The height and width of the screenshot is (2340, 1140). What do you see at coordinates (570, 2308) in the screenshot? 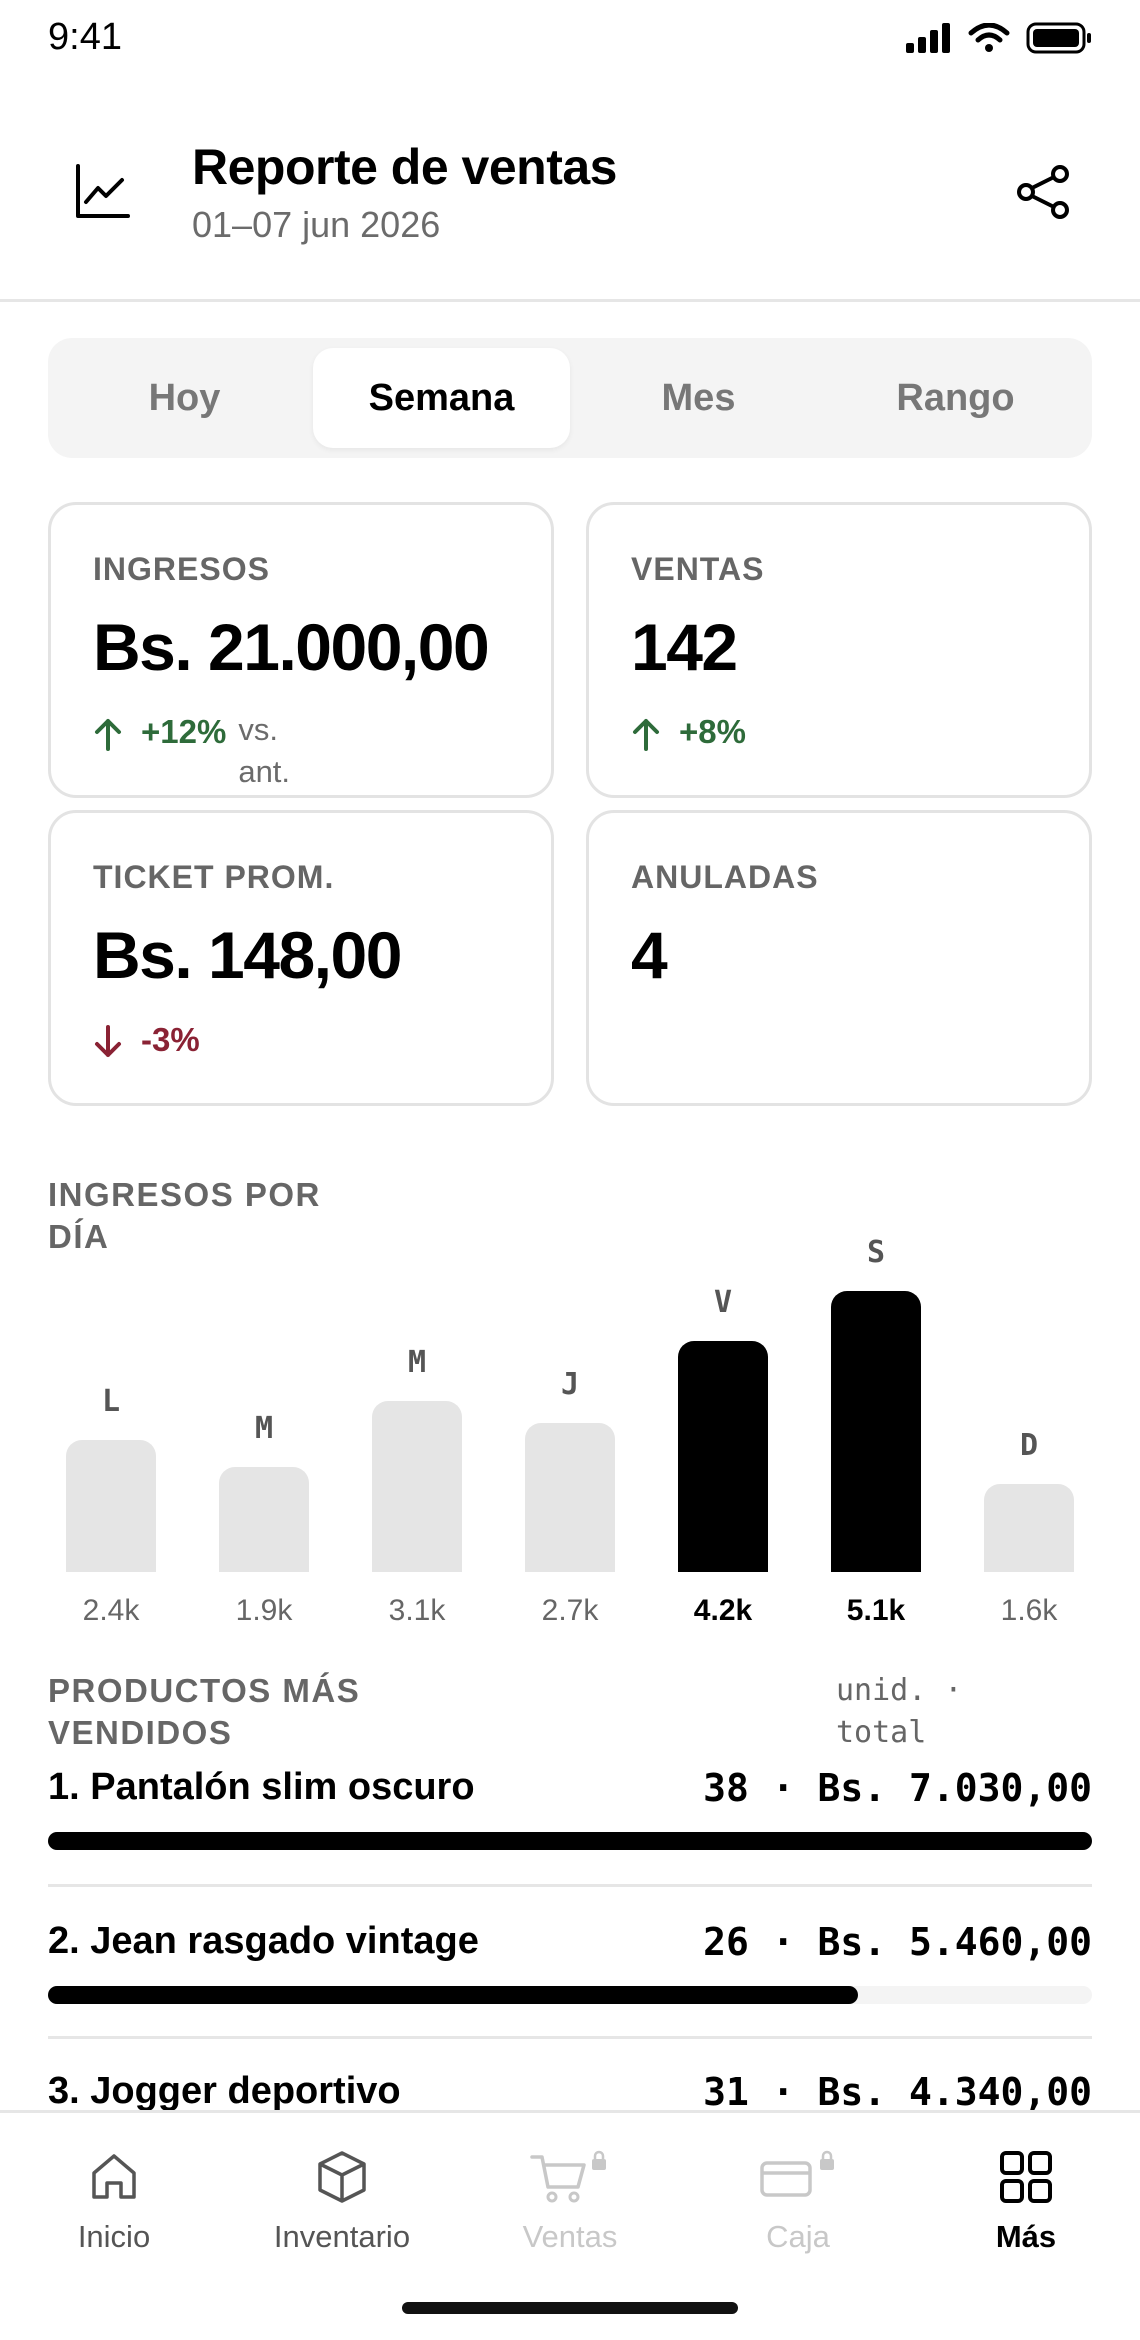
I see `home-indicator` at bounding box center [570, 2308].